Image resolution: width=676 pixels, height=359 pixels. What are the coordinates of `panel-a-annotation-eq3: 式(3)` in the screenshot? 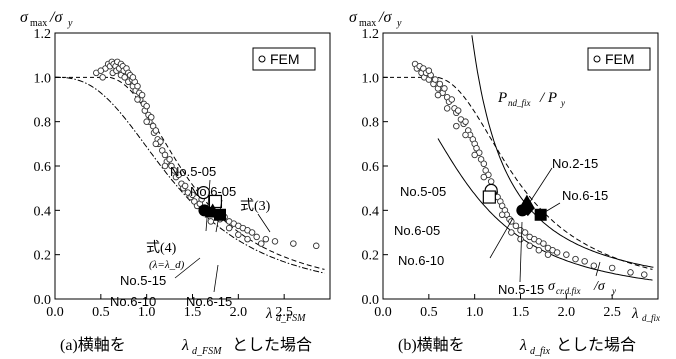 It's located at (255, 206).